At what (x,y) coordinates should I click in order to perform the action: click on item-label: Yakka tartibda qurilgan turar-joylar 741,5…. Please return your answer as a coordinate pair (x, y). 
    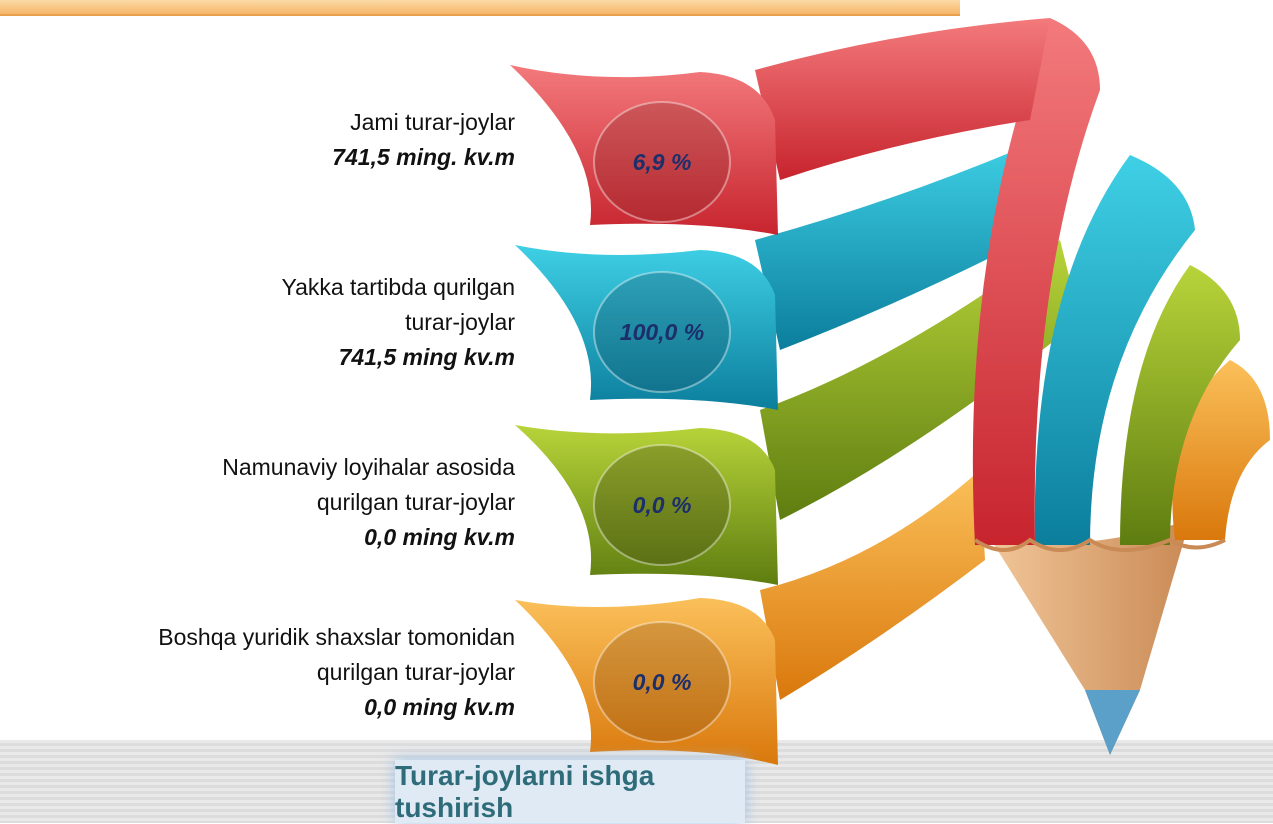
    Looking at the image, I should click on (398, 322).